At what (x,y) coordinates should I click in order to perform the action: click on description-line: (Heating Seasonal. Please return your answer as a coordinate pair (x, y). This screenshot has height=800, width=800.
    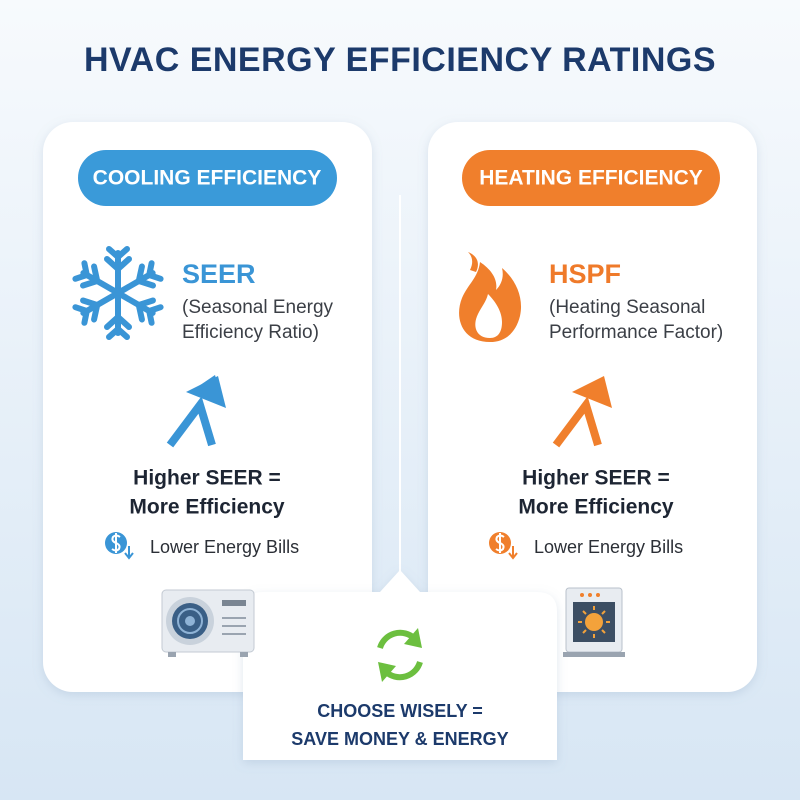
    Looking at the image, I should click on (627, 307).